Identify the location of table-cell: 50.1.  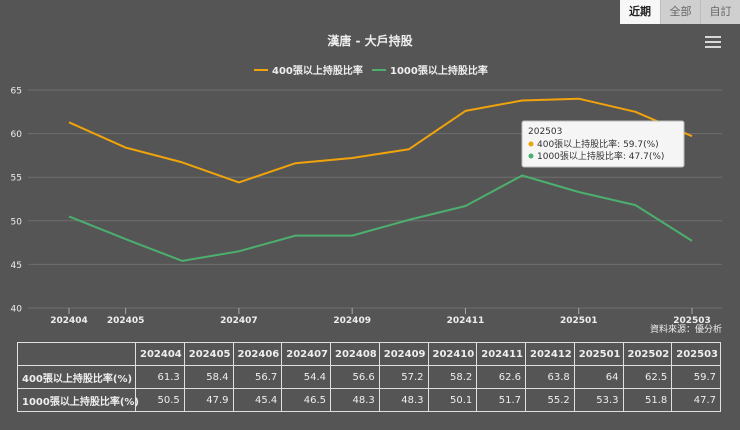
(452, 400).